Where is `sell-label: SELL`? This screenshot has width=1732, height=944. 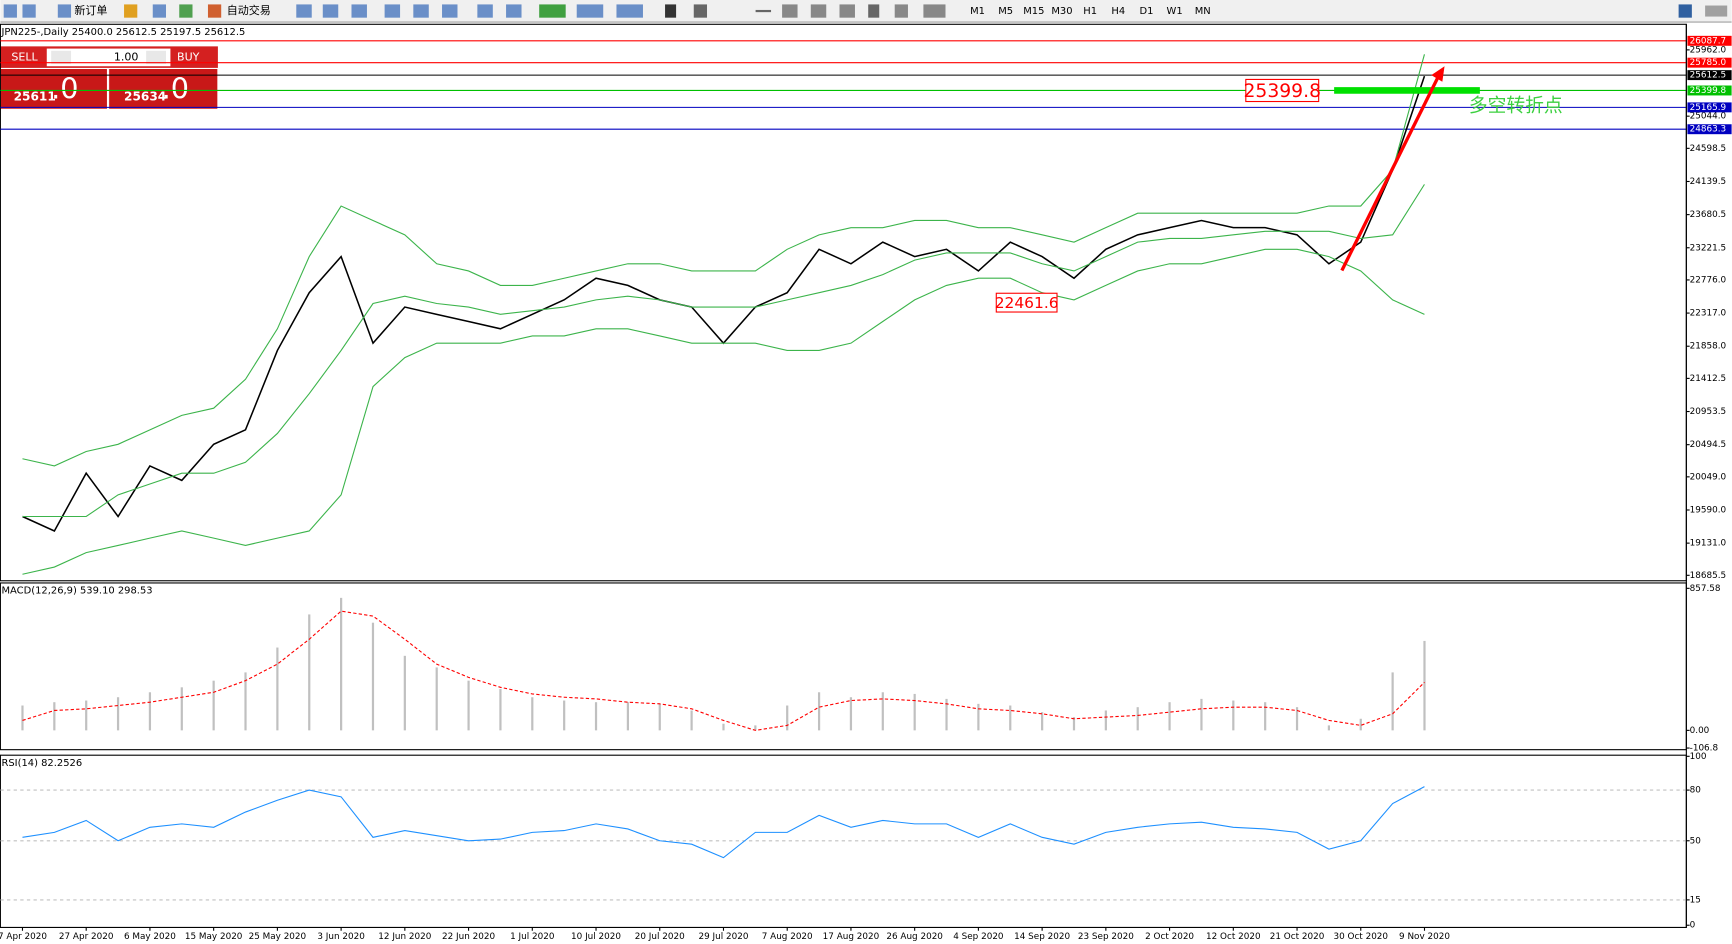
sell-label: SELL is located at coordinates (24, 56).